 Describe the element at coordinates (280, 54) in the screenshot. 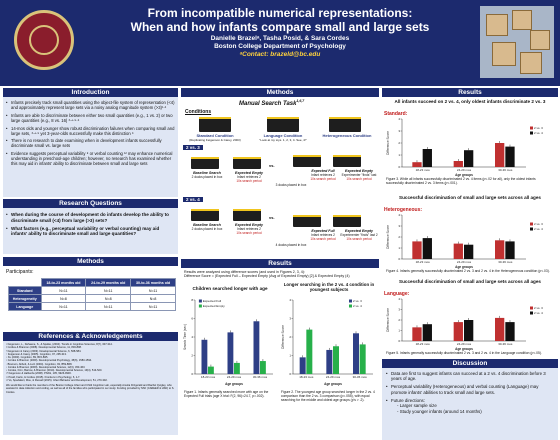

I see `contact-email: ᵃContact: brazeld@bc.edu` at that location.